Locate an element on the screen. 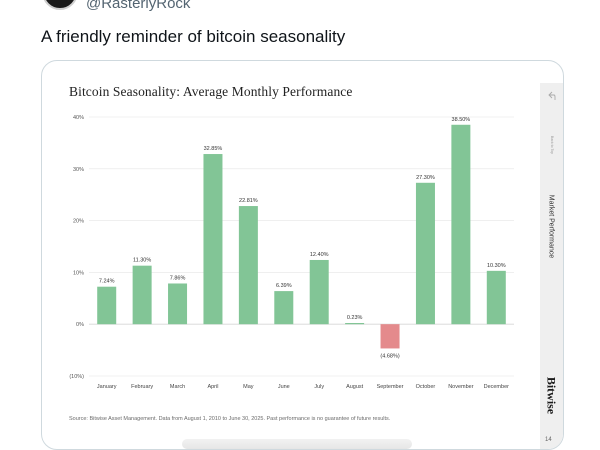  x-tick-label: August is located at coordinates (355, 387).